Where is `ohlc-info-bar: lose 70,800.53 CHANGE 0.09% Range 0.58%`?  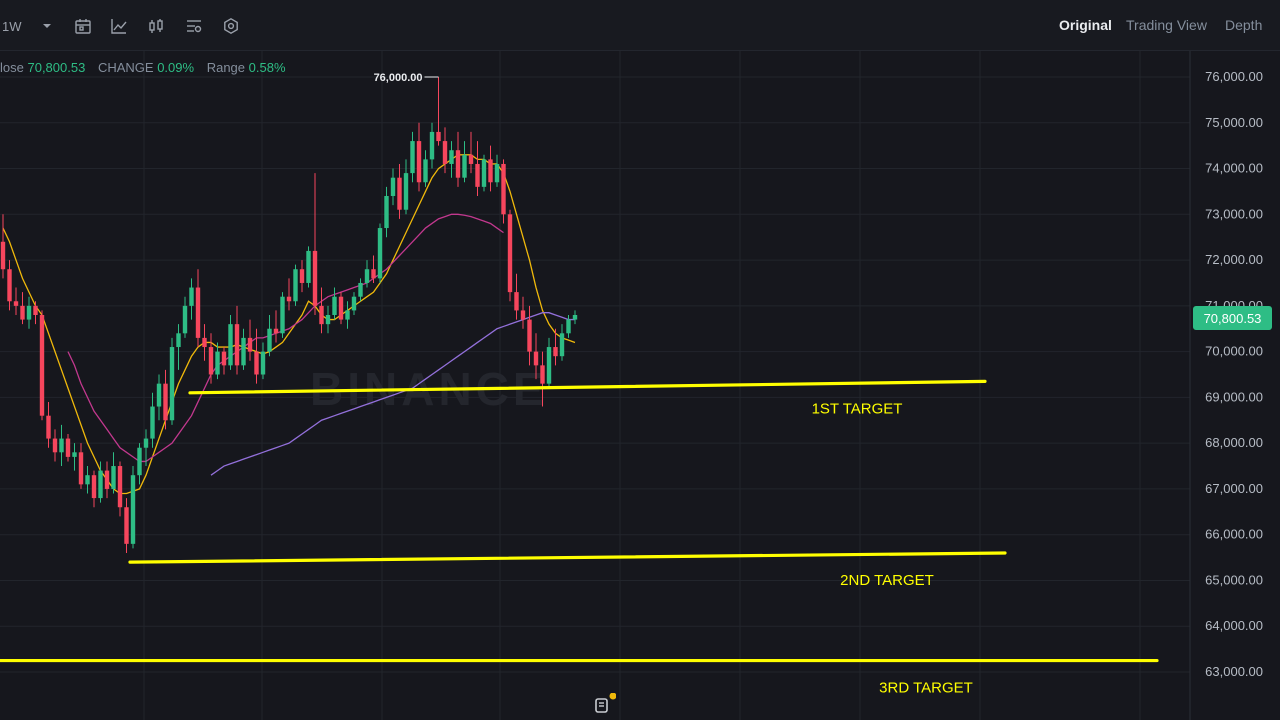
ohlc-info-bar: lose 70,800.53 CHANGE 0.09% Range 0.58% is located at coordinates (147, 67).